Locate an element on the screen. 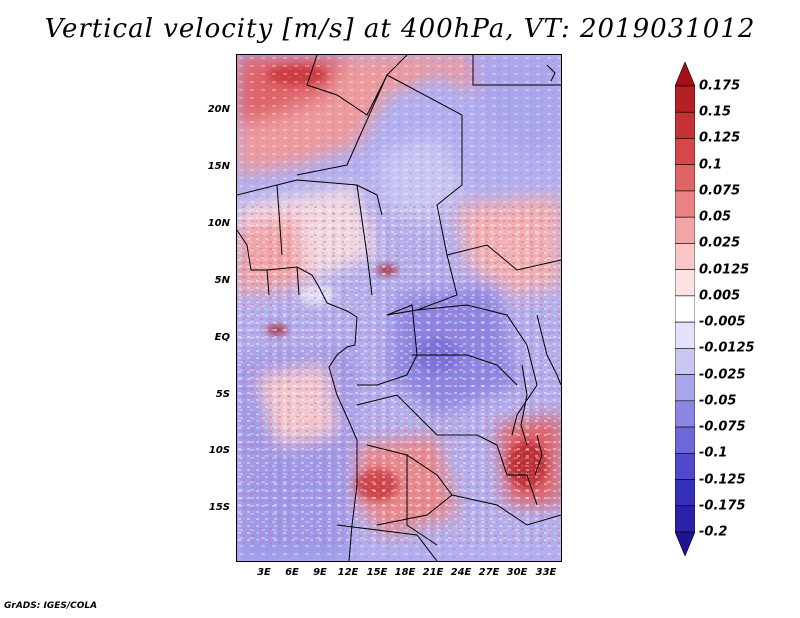  lon-label-12e: 12E is located at coordinates (348, 572).